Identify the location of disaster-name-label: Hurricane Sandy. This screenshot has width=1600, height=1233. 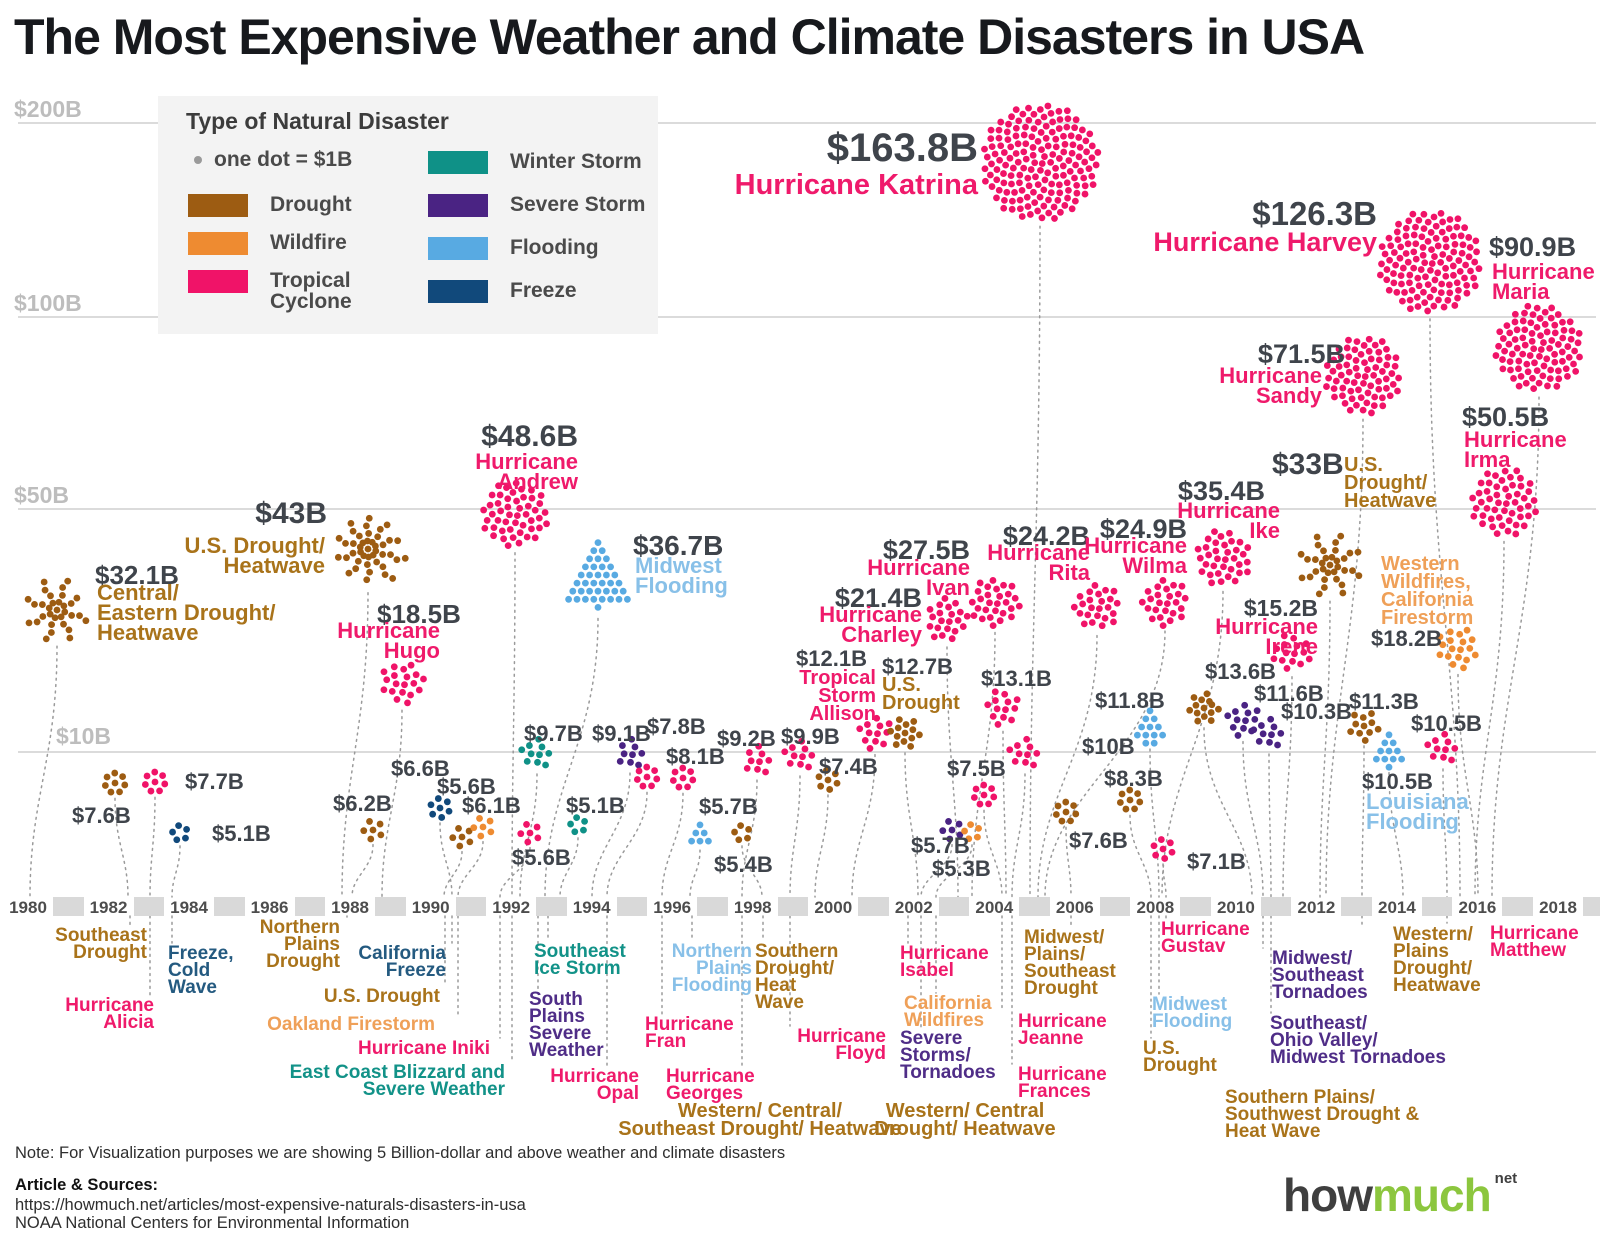
(1270, 385).